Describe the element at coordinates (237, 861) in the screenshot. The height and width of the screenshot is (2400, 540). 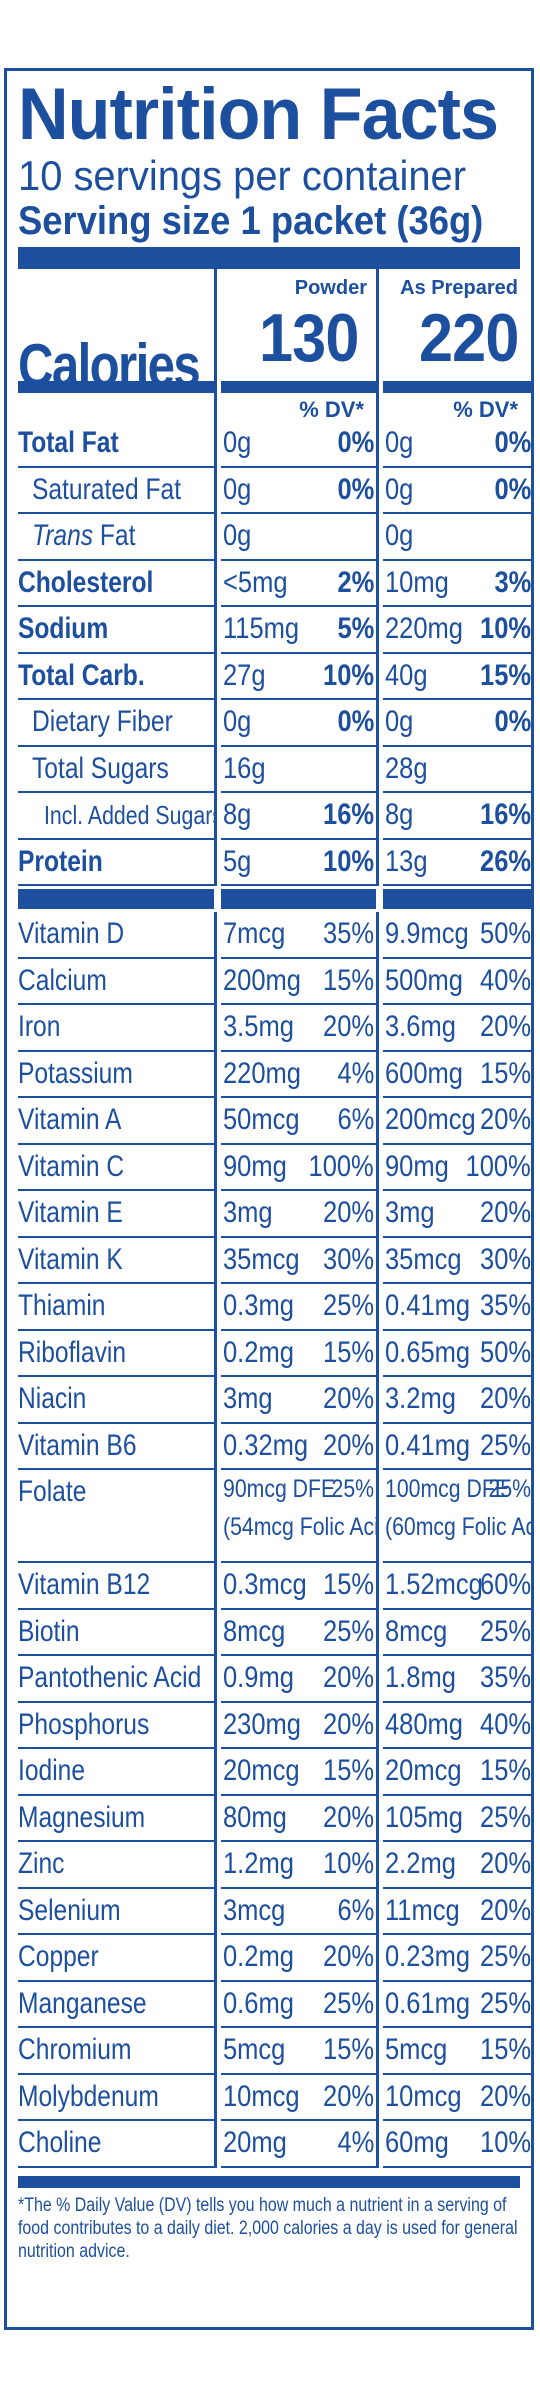
I see `powder-amount: 5g` at that location.